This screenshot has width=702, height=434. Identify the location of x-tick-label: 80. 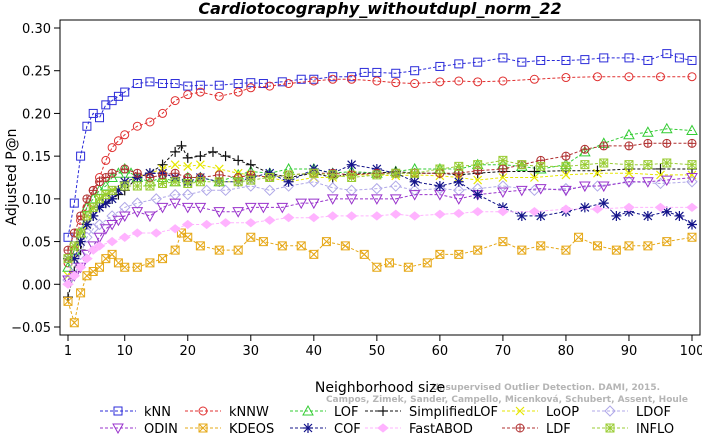
(566, 351).